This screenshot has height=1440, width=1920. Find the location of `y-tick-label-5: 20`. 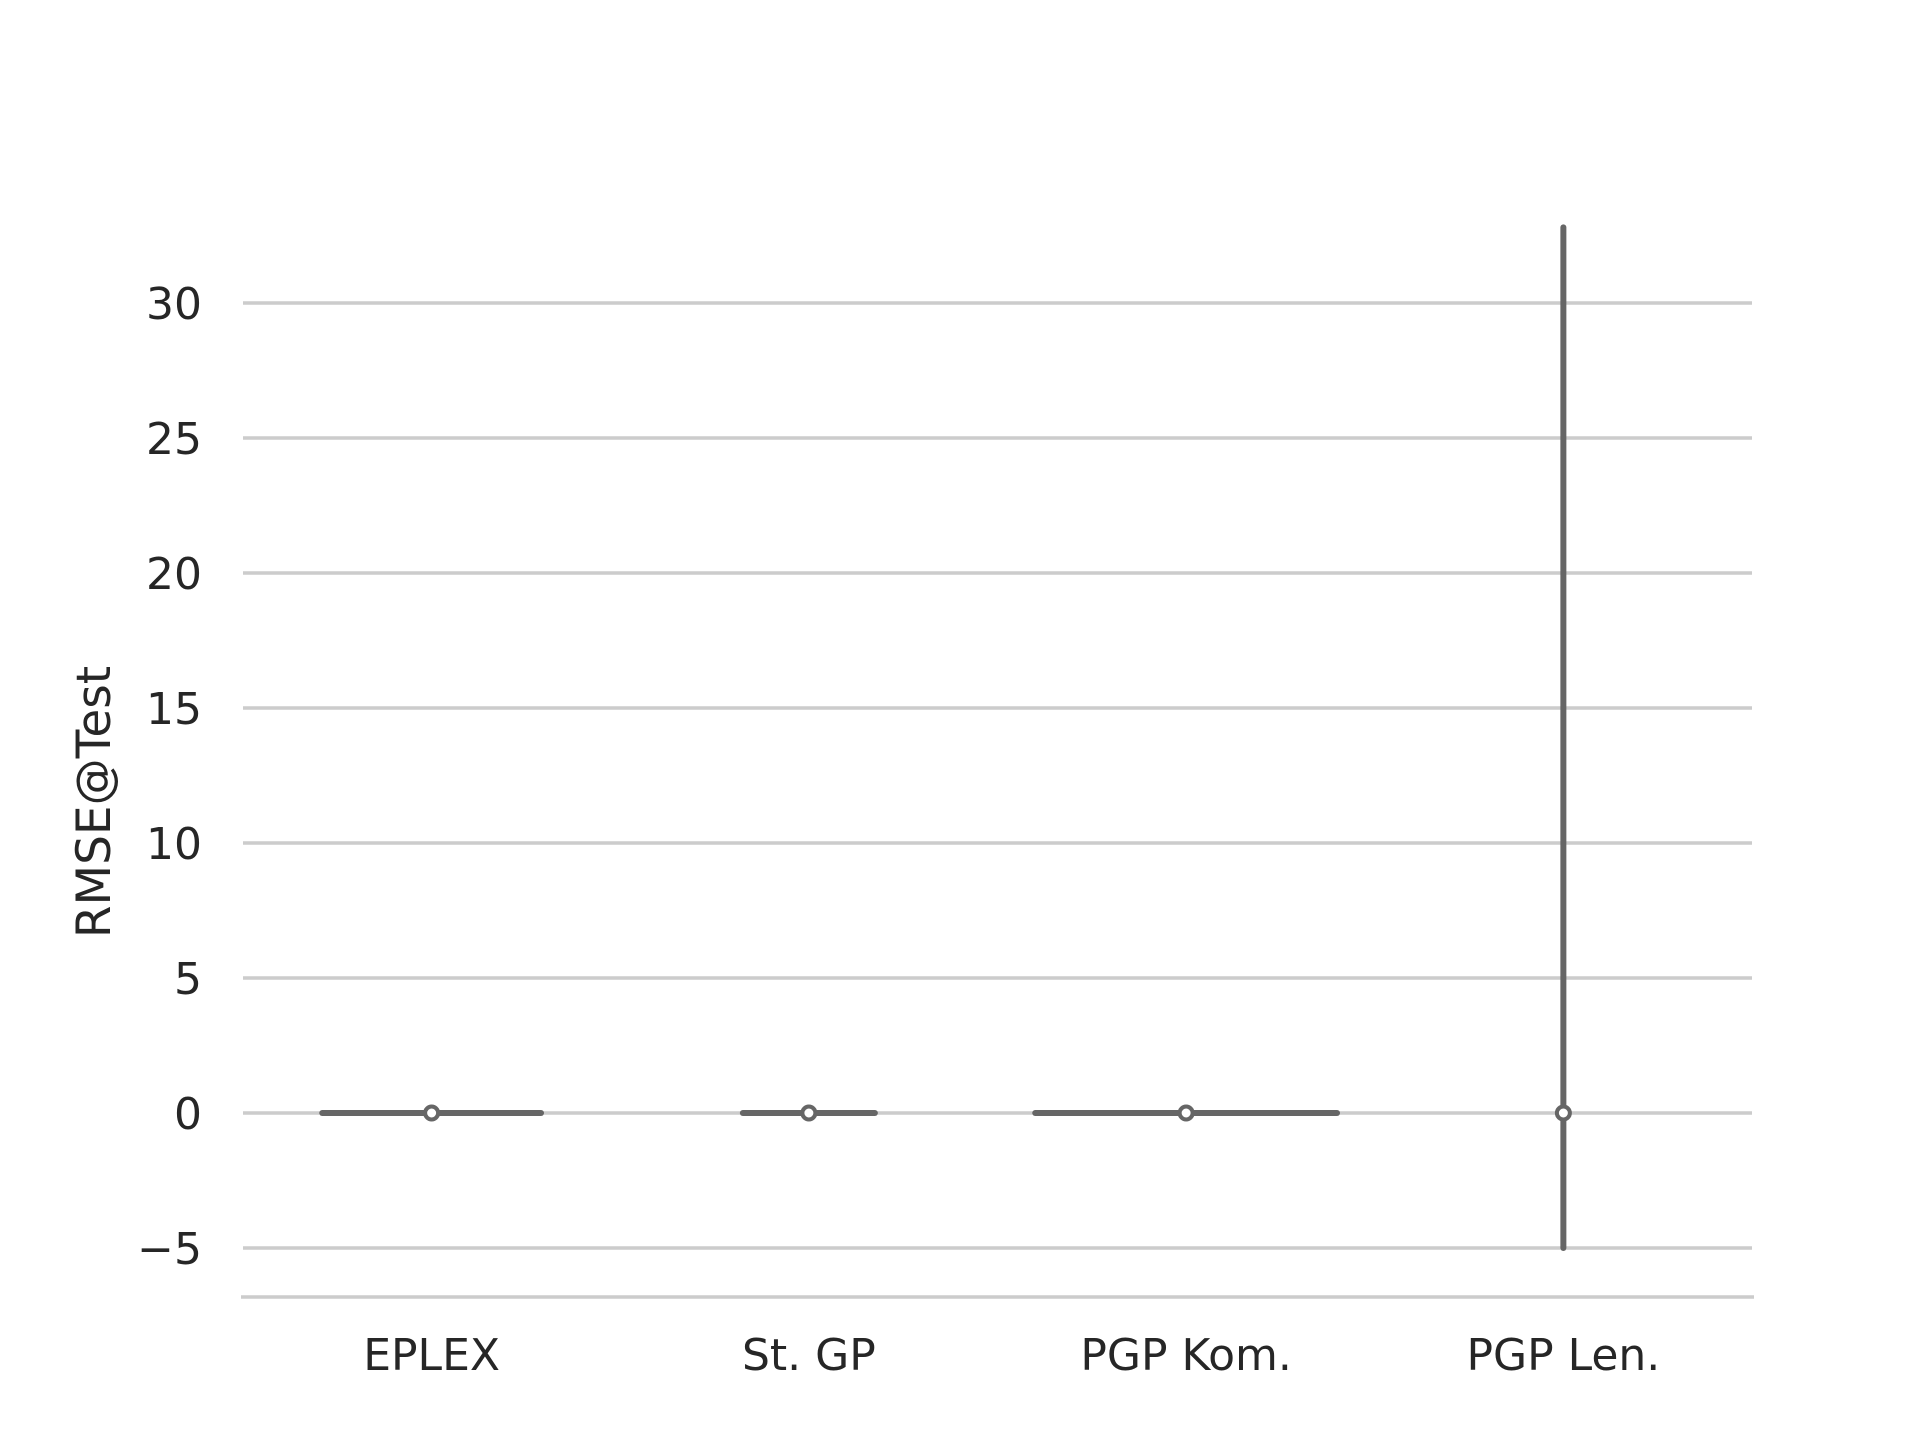

y-tick-label-5: 20 is located at coordinates (174, 574).